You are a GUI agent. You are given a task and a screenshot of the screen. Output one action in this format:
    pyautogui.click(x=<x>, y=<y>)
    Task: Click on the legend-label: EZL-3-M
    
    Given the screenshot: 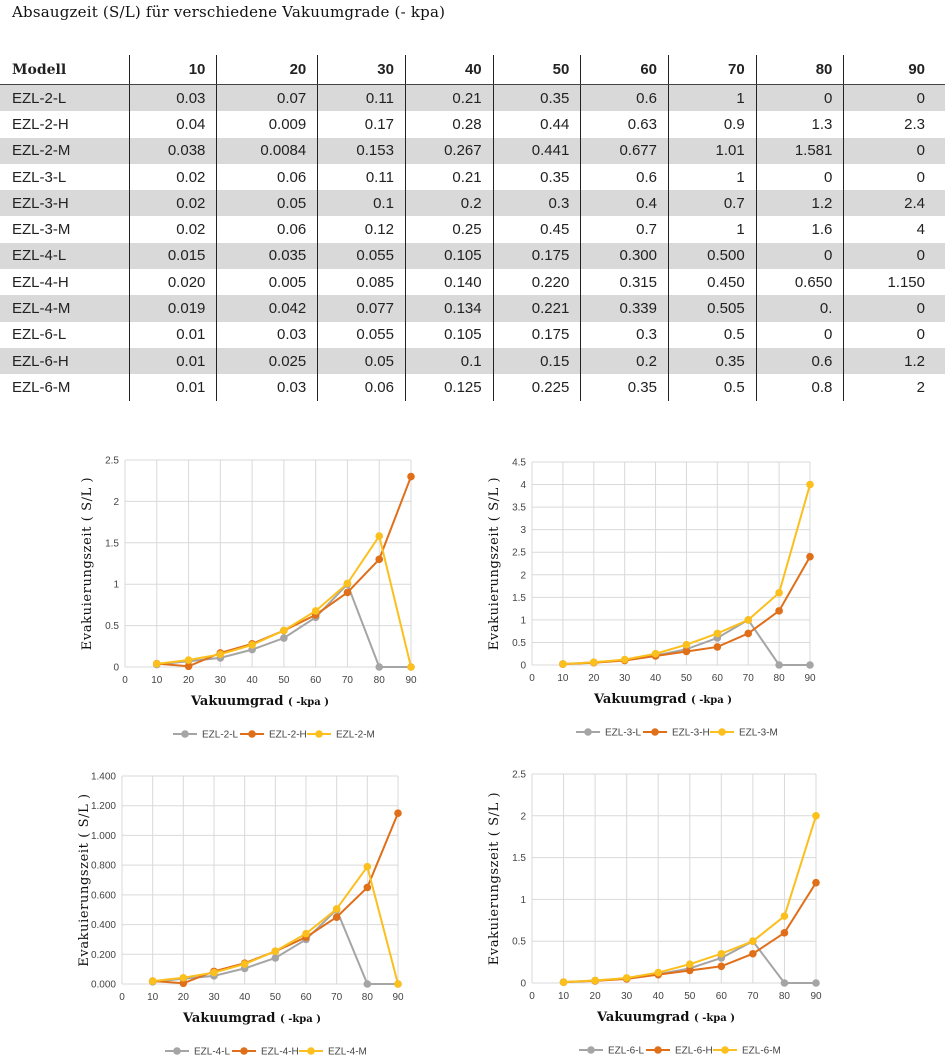 What is the action you would take?
    pyautogui.click(x=758, y=733)
    